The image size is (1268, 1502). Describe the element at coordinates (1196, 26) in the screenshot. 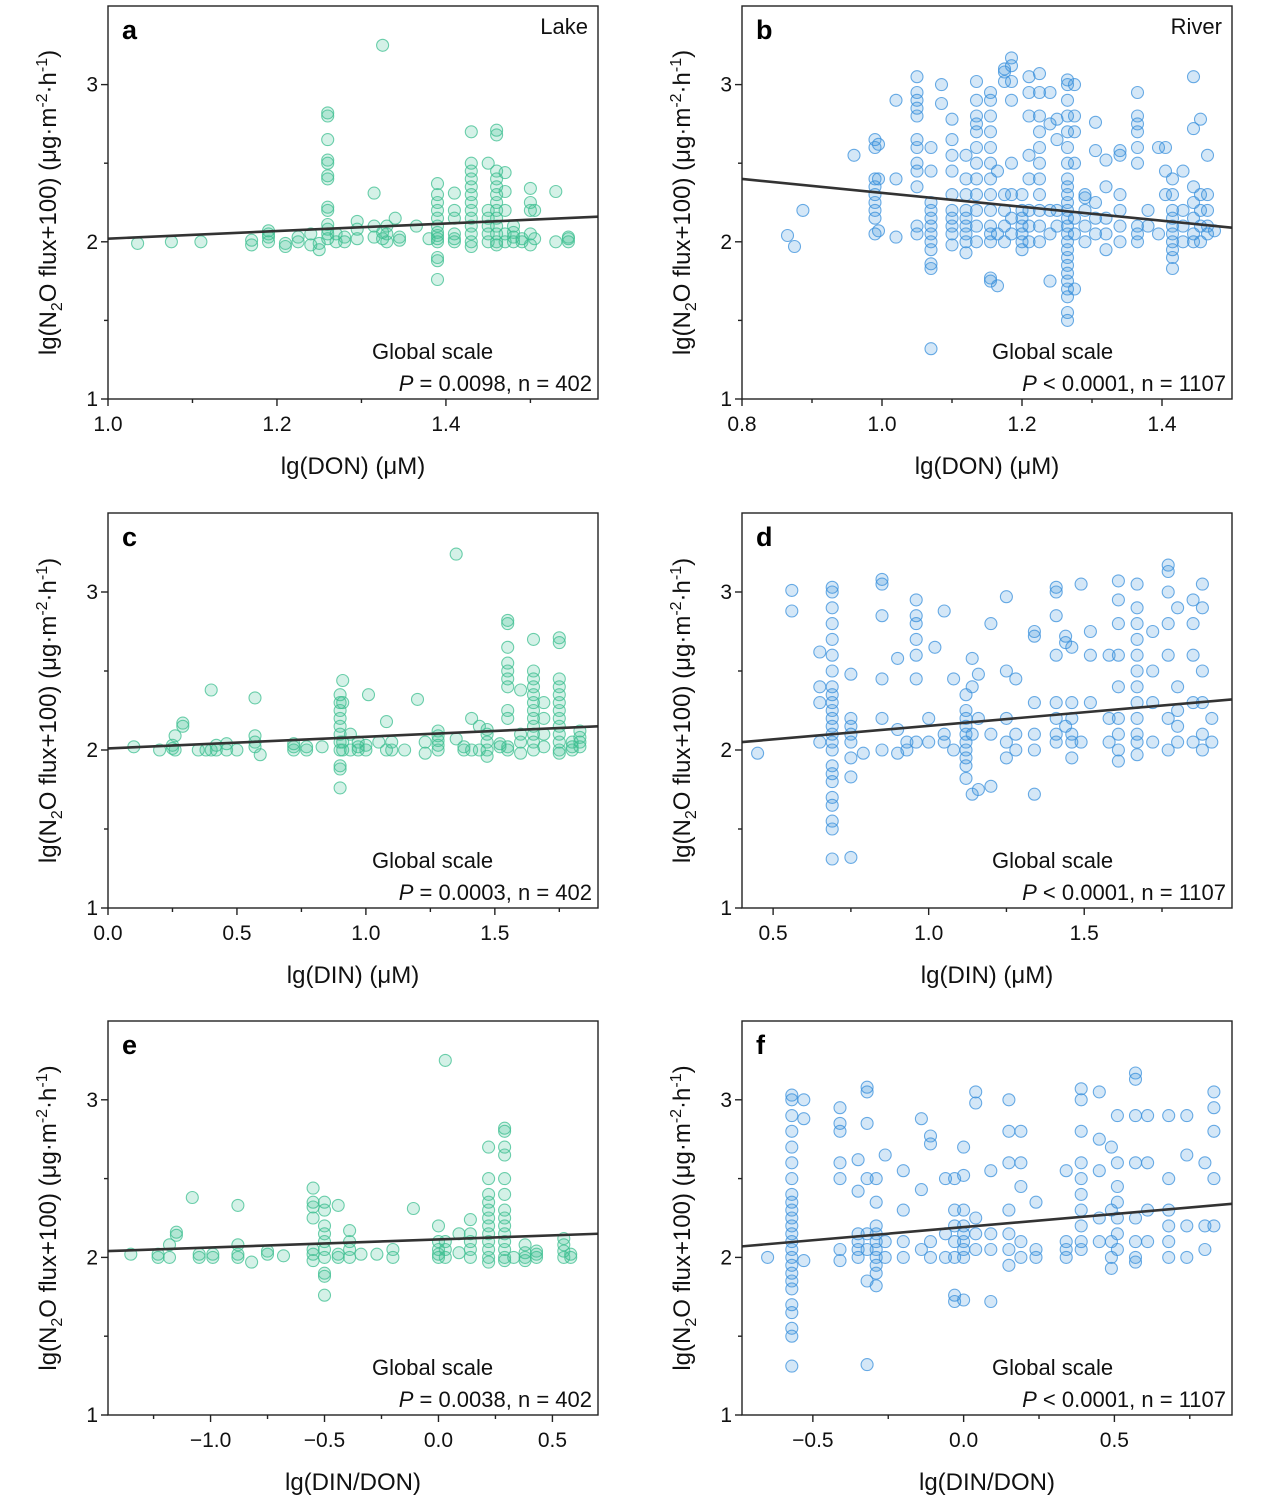

I see `panel-type-label: River` at that location.